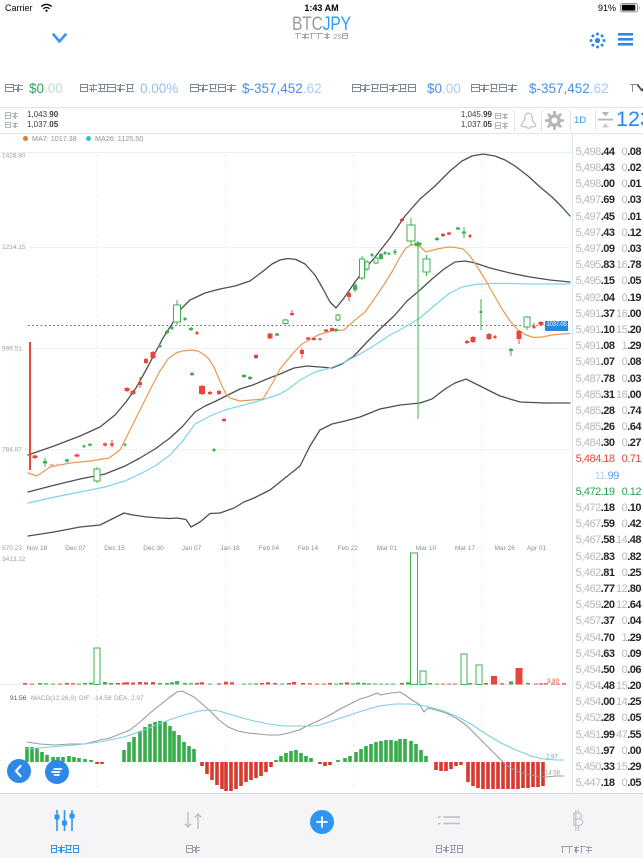  Describe the element at coordinates (387, 548) in the screenshot. I see `svg-text: Mar 01` at that location.